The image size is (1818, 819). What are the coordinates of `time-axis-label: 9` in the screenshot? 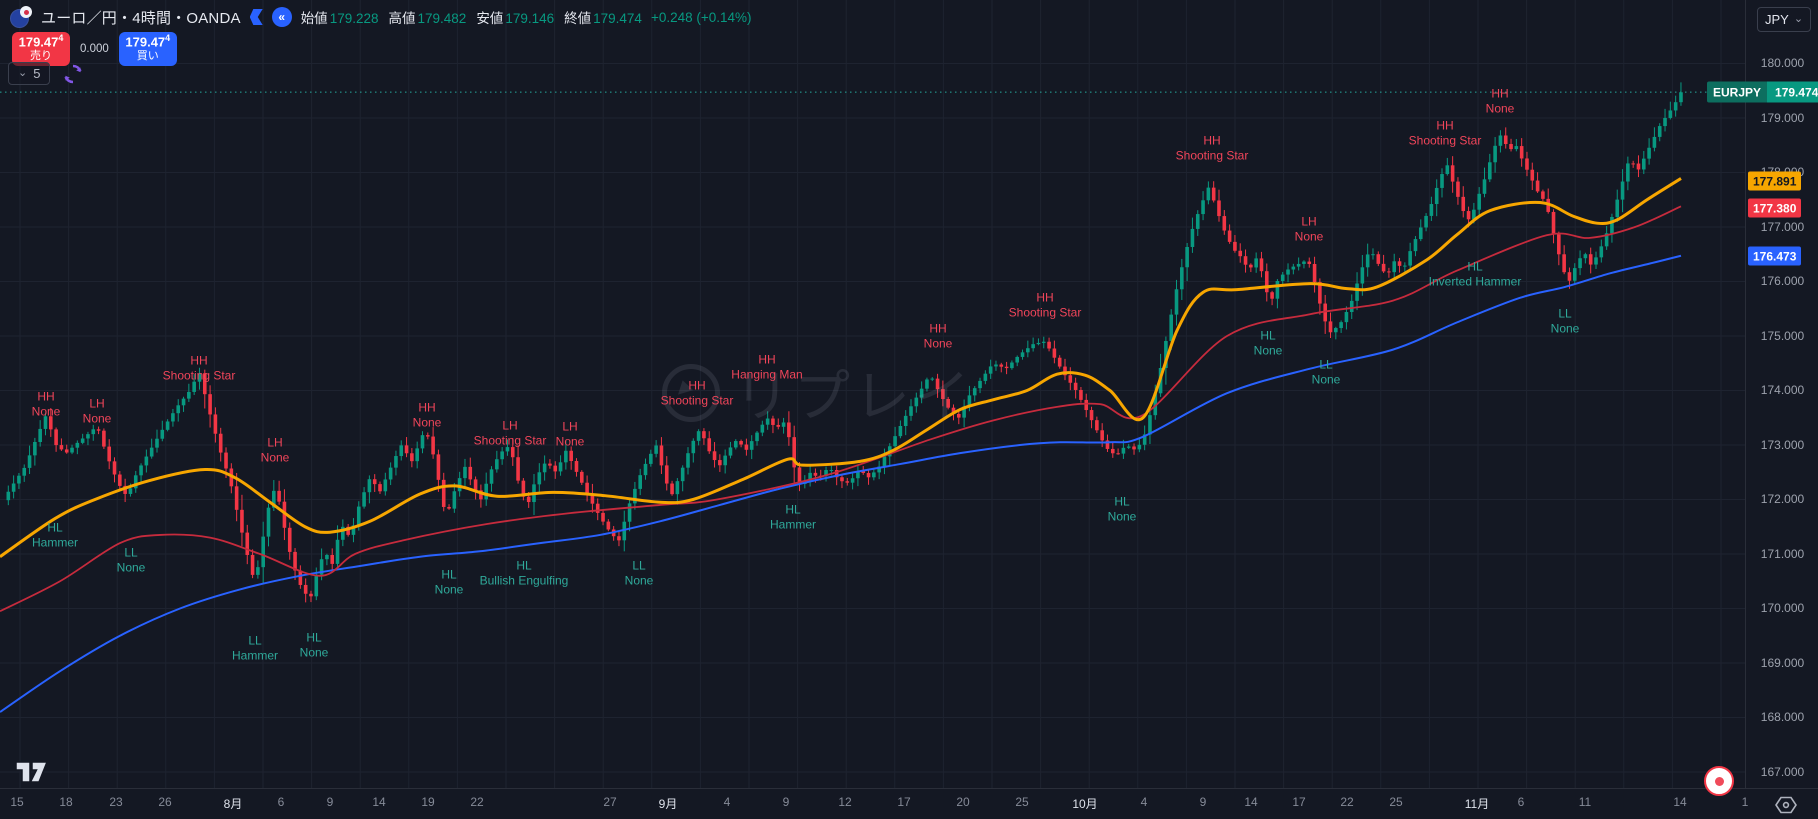 It's located at (786, 802).